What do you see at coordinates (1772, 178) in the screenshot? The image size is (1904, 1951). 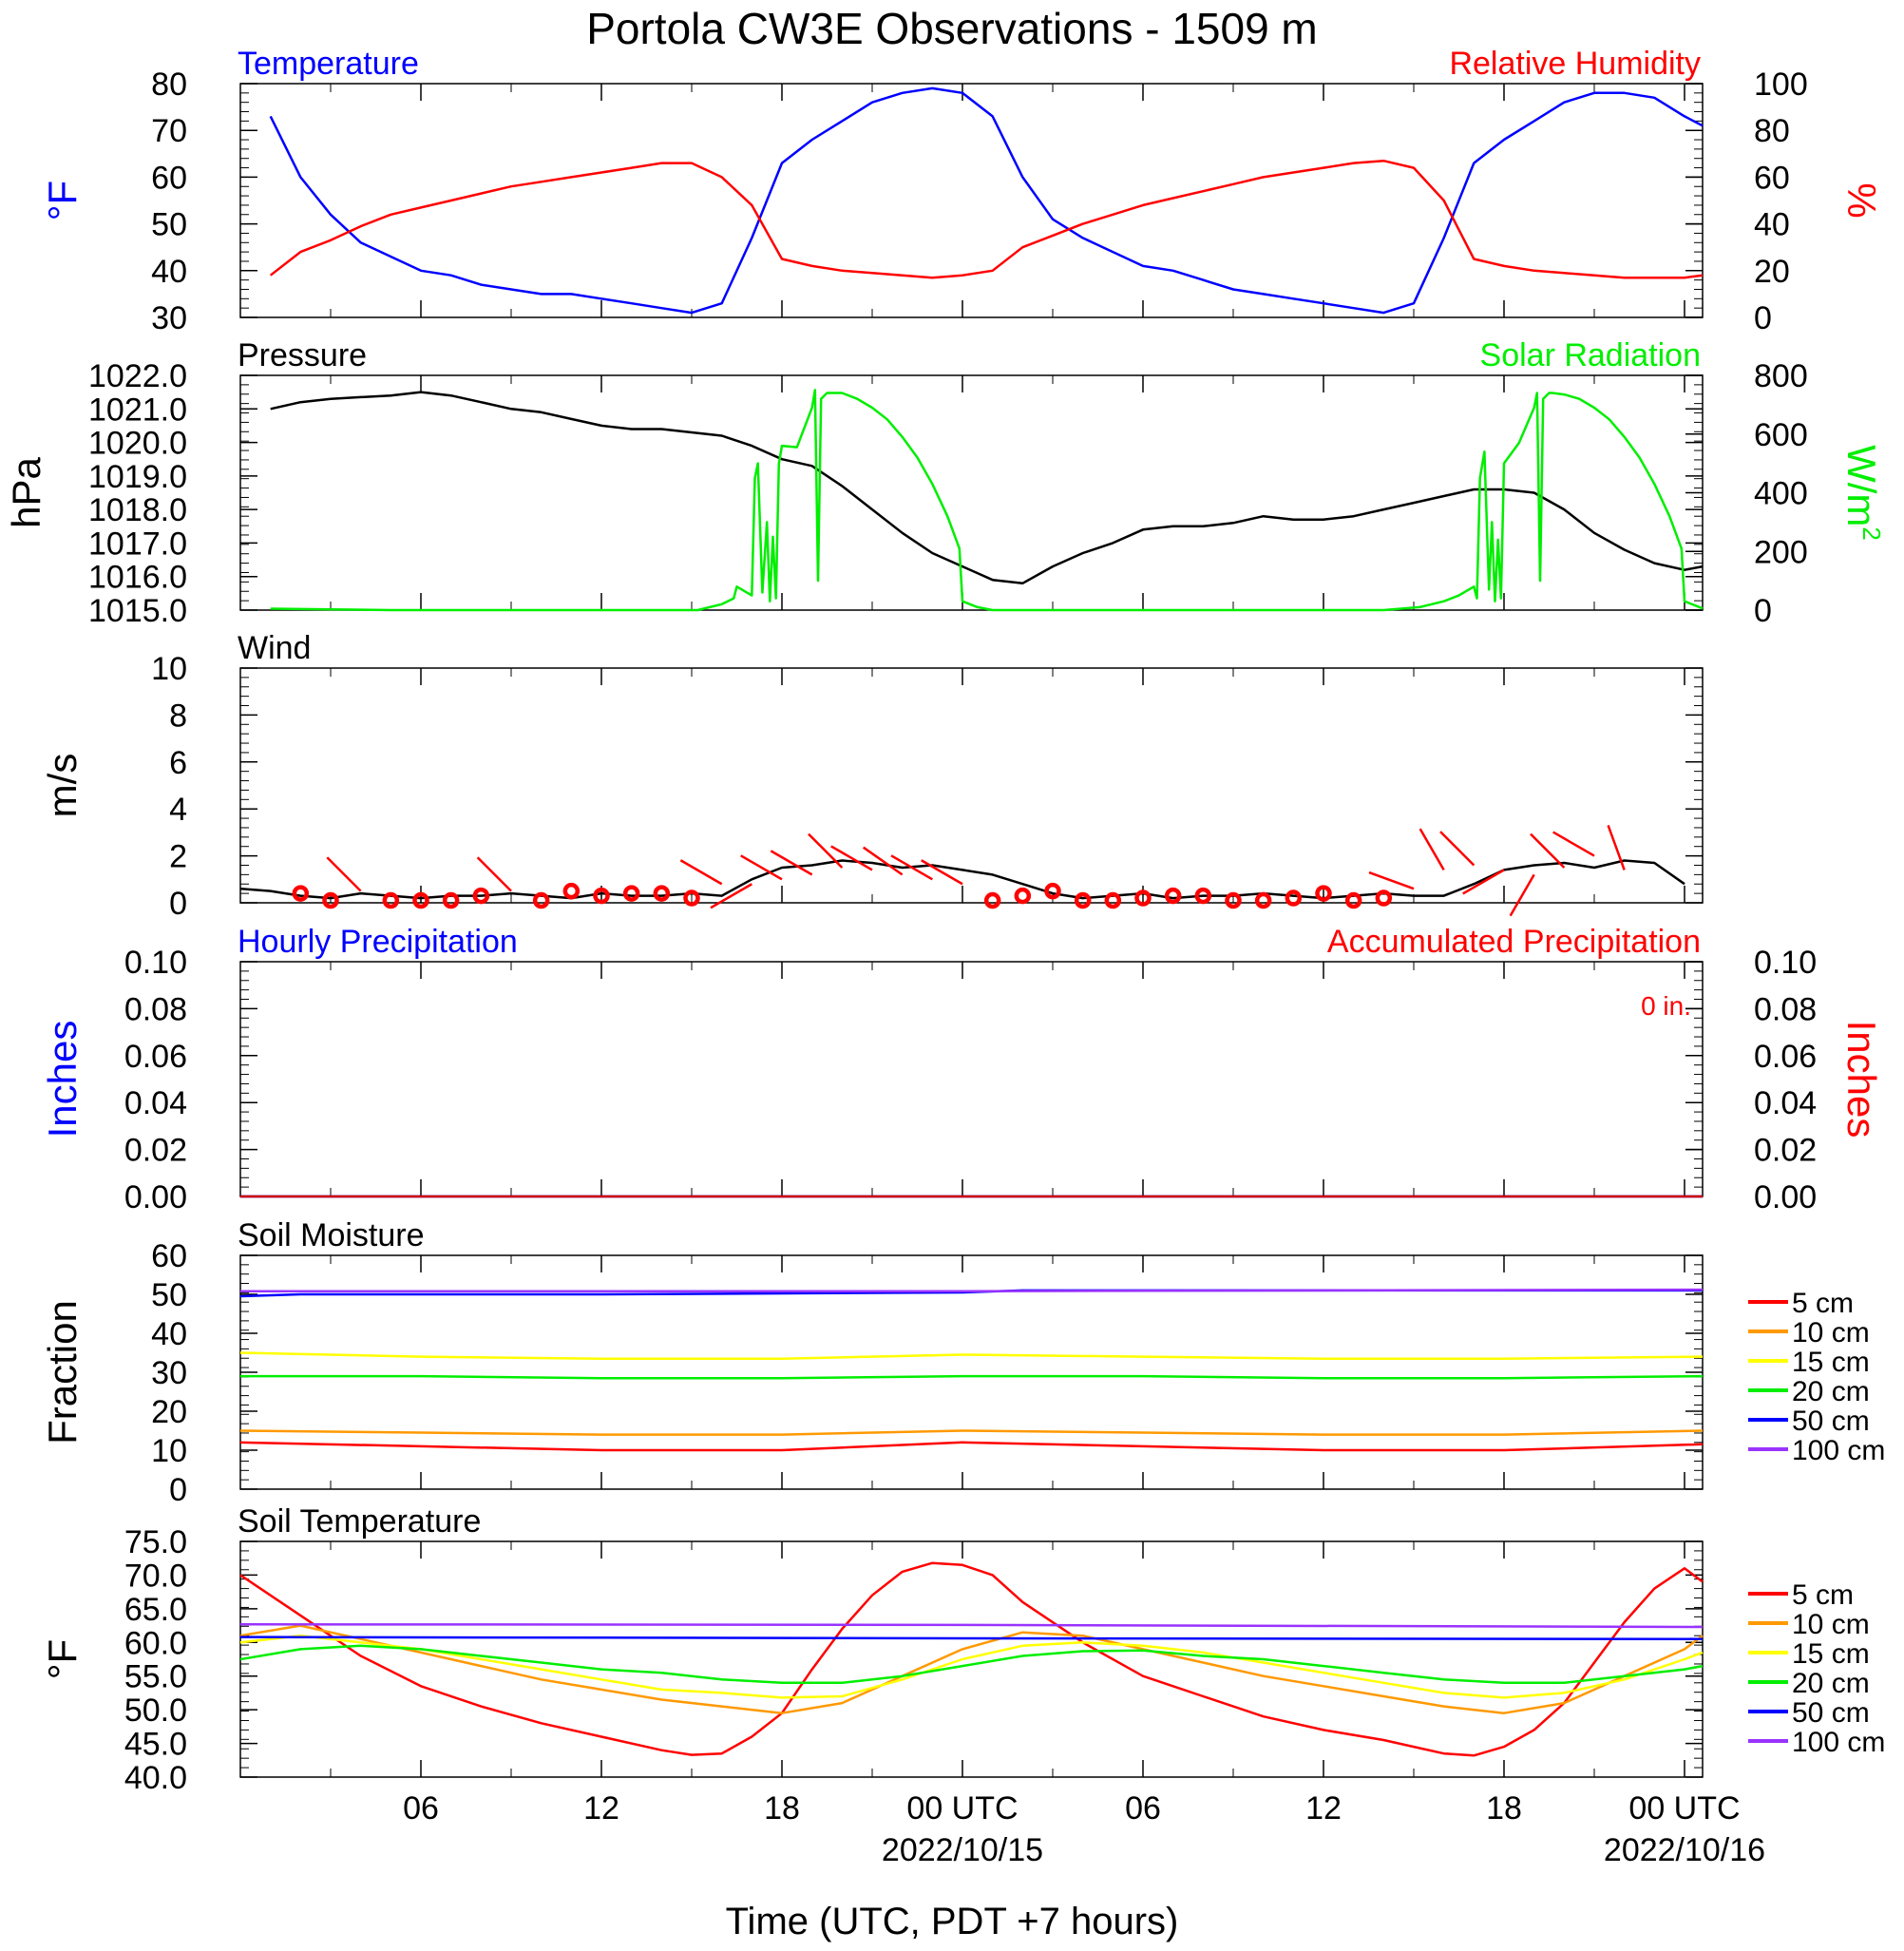 I see `y-tick-label-right: 60` at bounding box center [1772, 178].